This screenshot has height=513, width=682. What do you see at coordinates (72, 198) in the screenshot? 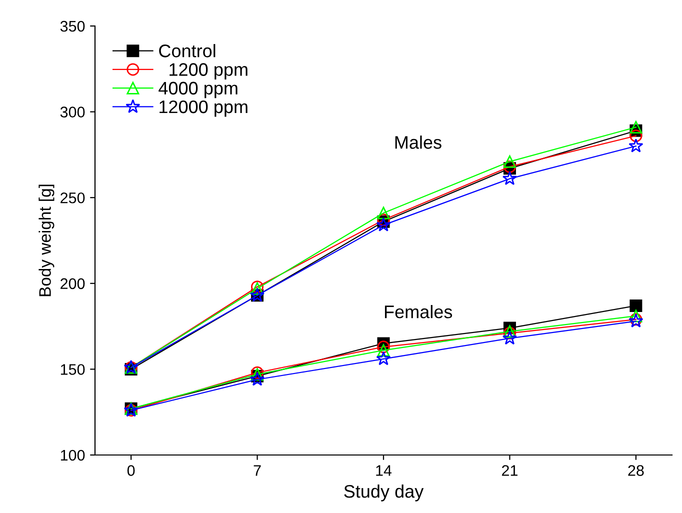
I see `y-tick-label: 250` at bounding box center [72, 198].